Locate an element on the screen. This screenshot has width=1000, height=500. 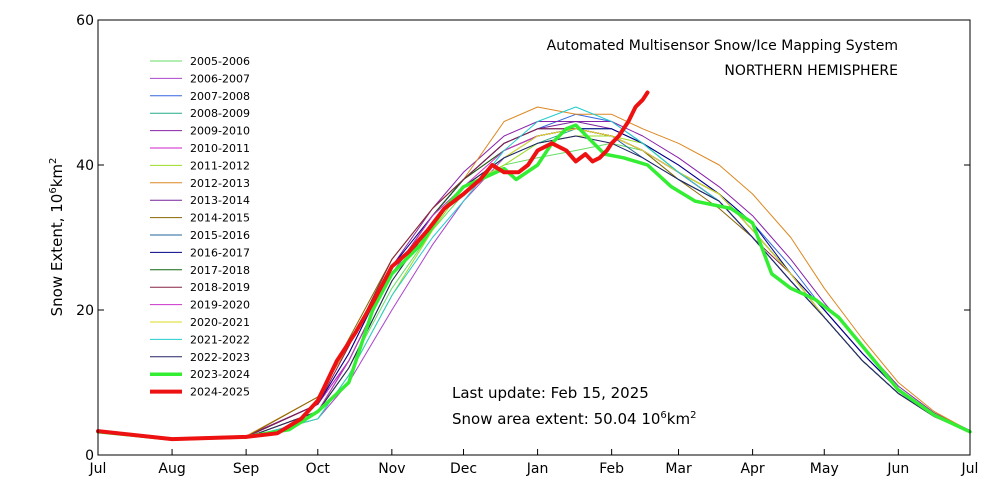
y-tick-label: 0 is located at coordinates (89, 456).